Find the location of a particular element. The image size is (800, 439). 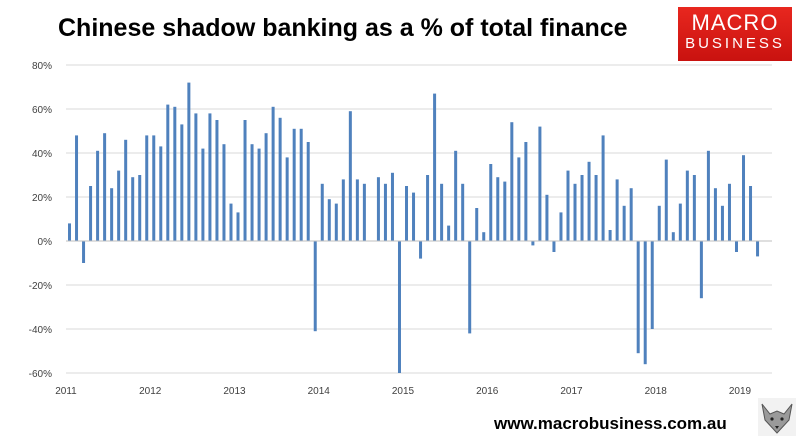

website-url: www.macrobusiness.com.au is located at coordinates (610, 423).